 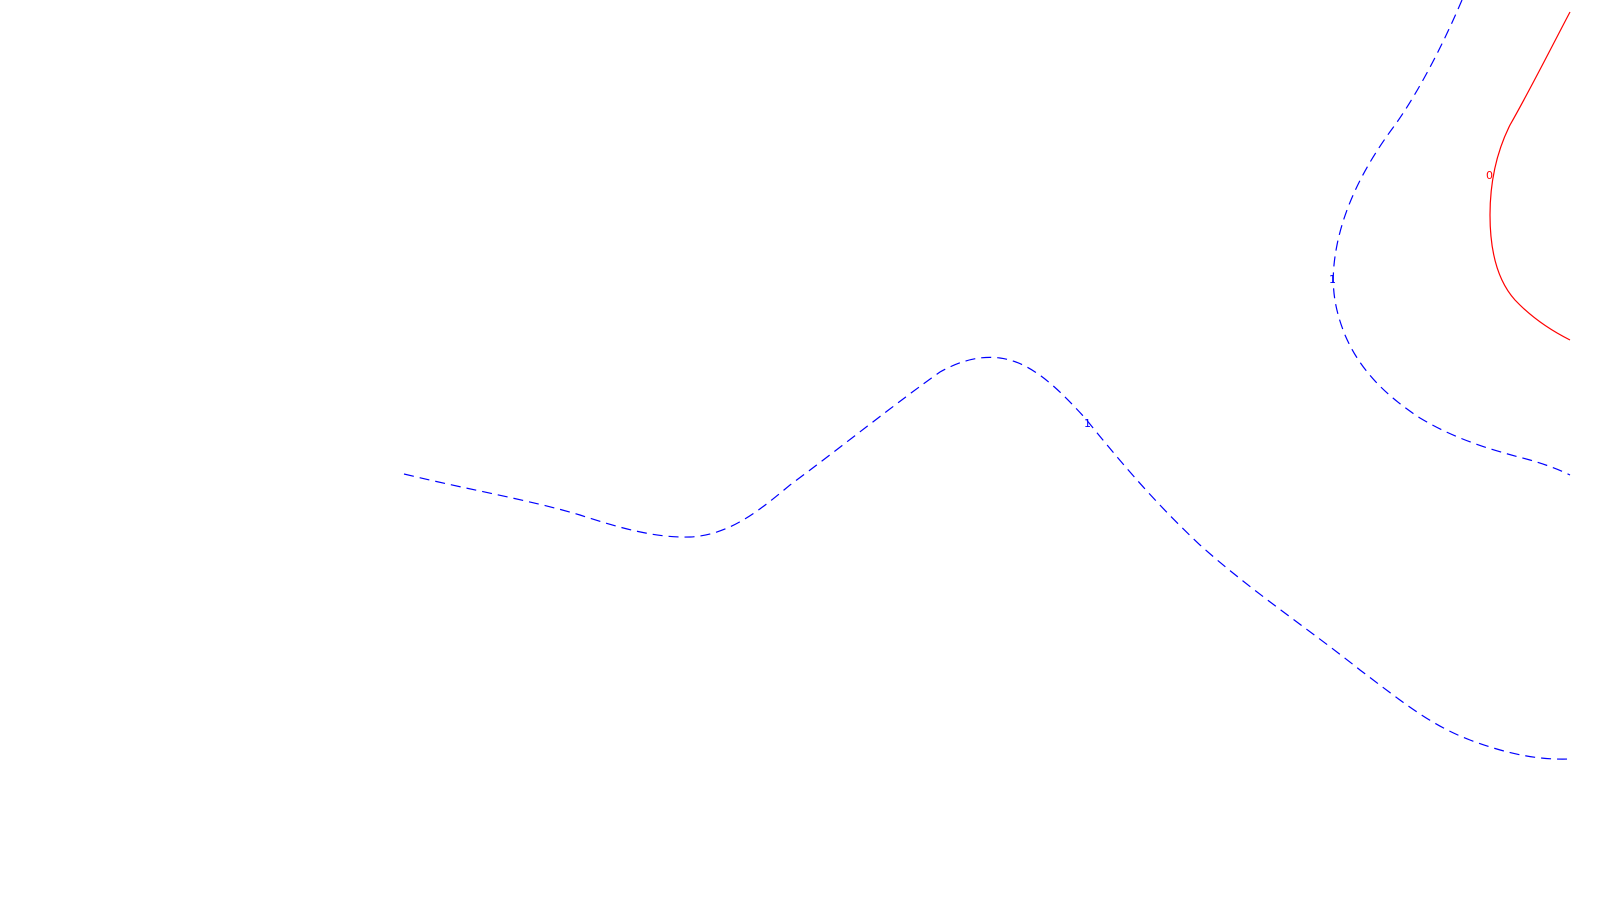 I want to click on contour-label-dashed-right: 1, so click(x=1332, y=279).